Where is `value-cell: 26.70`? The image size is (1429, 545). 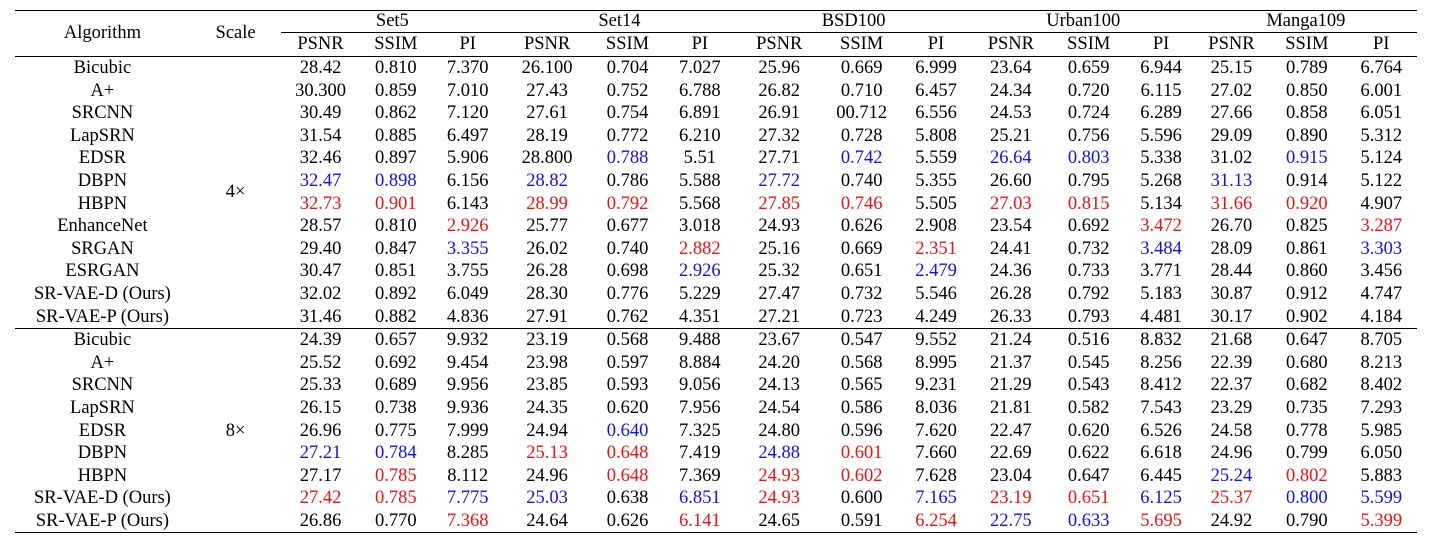
value-cell: 26.70 is located at coordinates (1231, 226).